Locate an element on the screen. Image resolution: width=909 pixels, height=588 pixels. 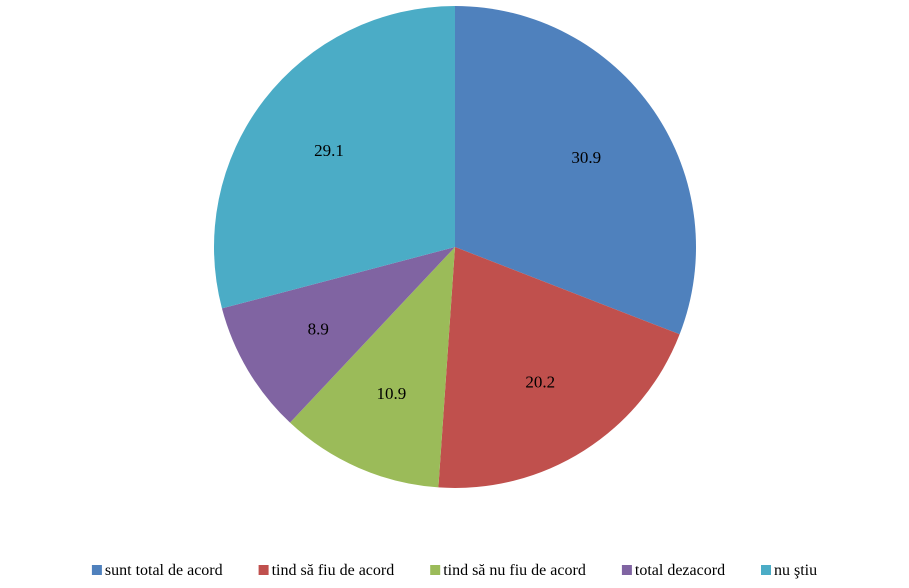
pie-data-label-1: 30.9 is located at coordinates (586, 157).